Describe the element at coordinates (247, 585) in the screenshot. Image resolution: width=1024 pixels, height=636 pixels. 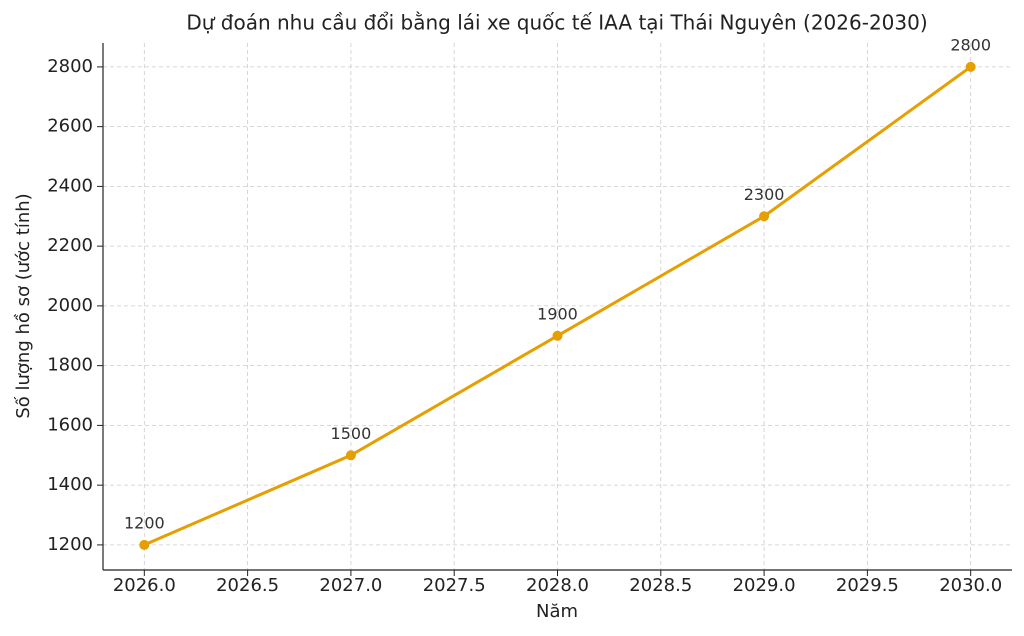
I see `x-tick-label: 2026.5` at that location.